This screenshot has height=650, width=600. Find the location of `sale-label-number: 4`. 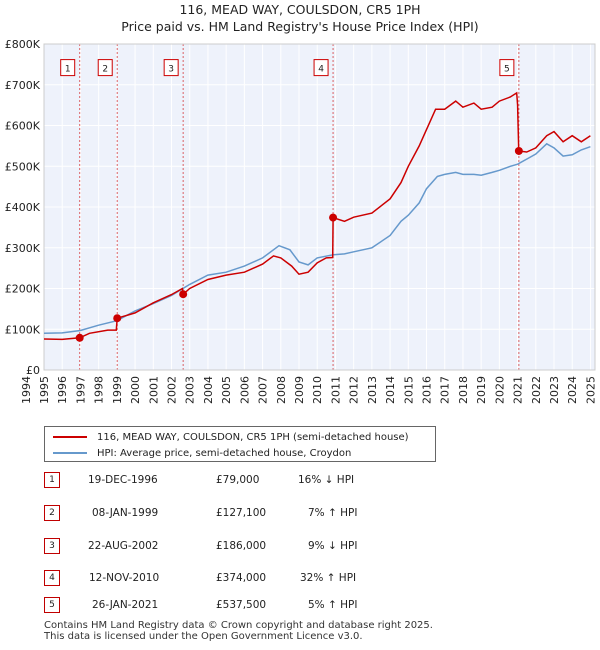

sale-label-number: 4 is located at coordinates (321, 70).